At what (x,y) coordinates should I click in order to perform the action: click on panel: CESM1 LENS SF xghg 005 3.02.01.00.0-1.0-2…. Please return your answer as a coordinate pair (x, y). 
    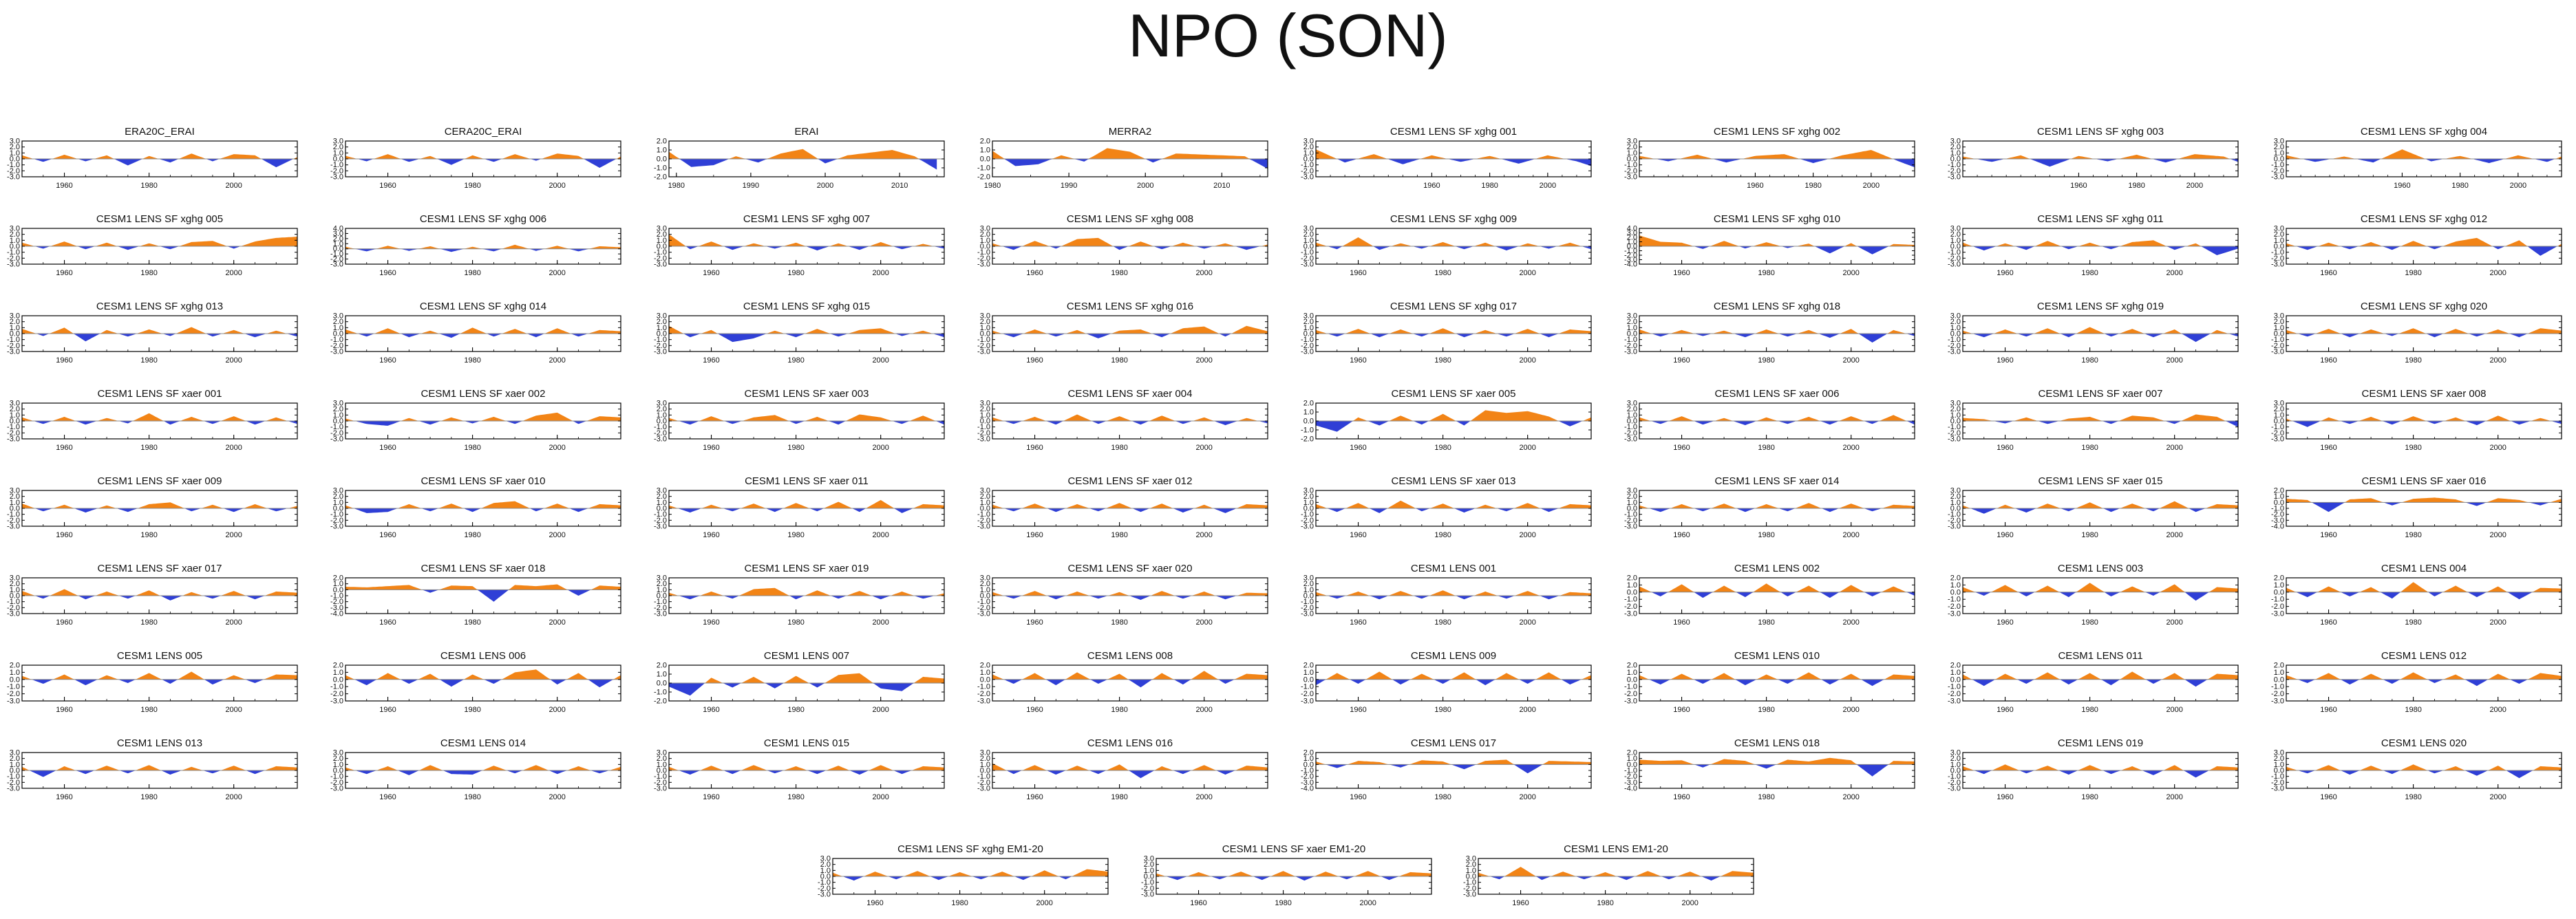
    Looking at the image, I should click on (152, 245).